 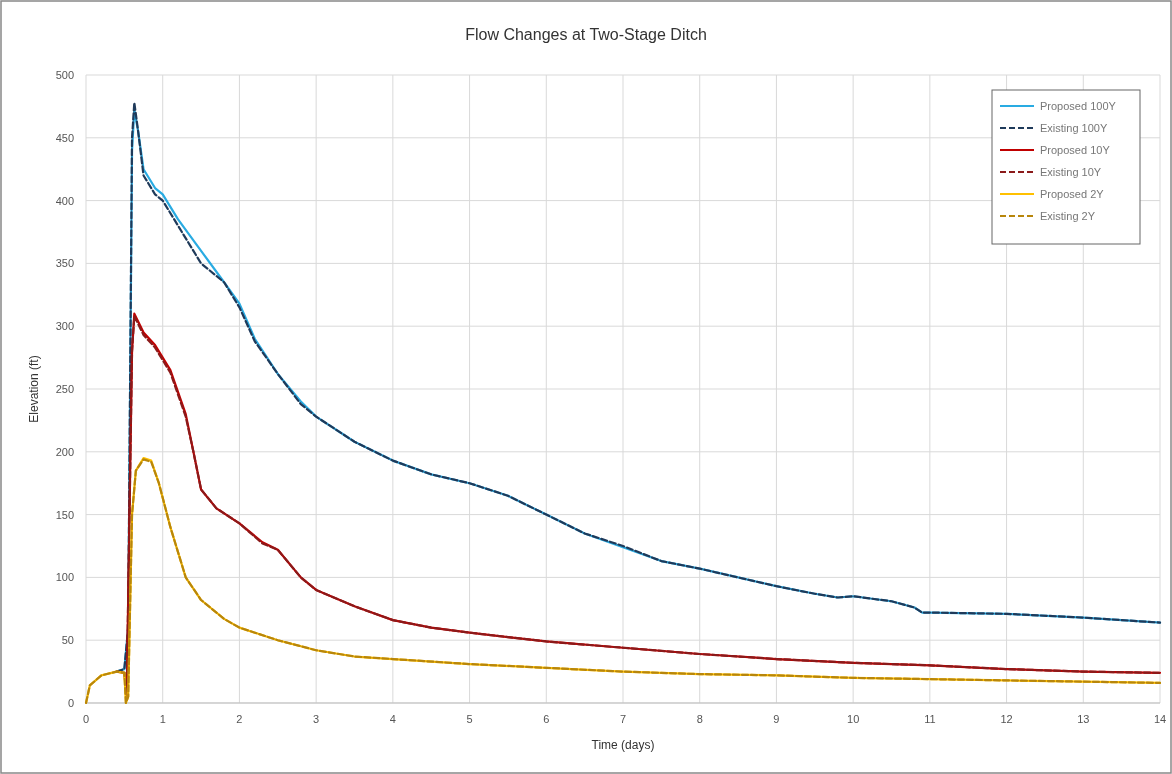 What do you see at coordinates (1083, 719) in the screenshot?
I see `x-tick-label: 13` at bounding box center [1083, 719].